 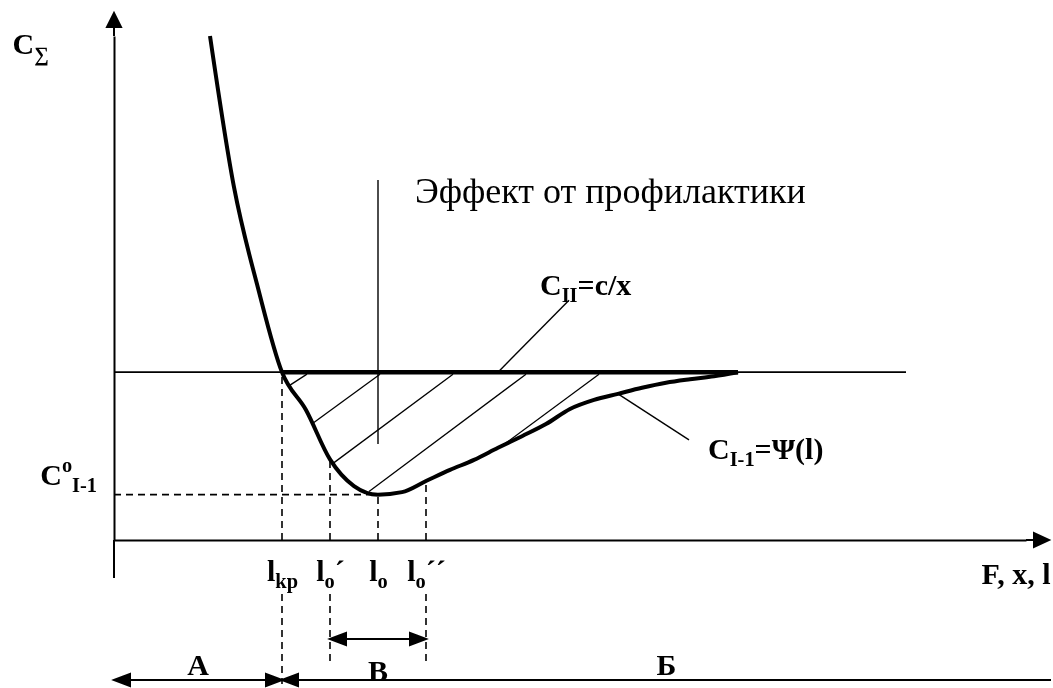 I want to click on x-tick-label: l$_{o}$´, so click(x=330, y=572).